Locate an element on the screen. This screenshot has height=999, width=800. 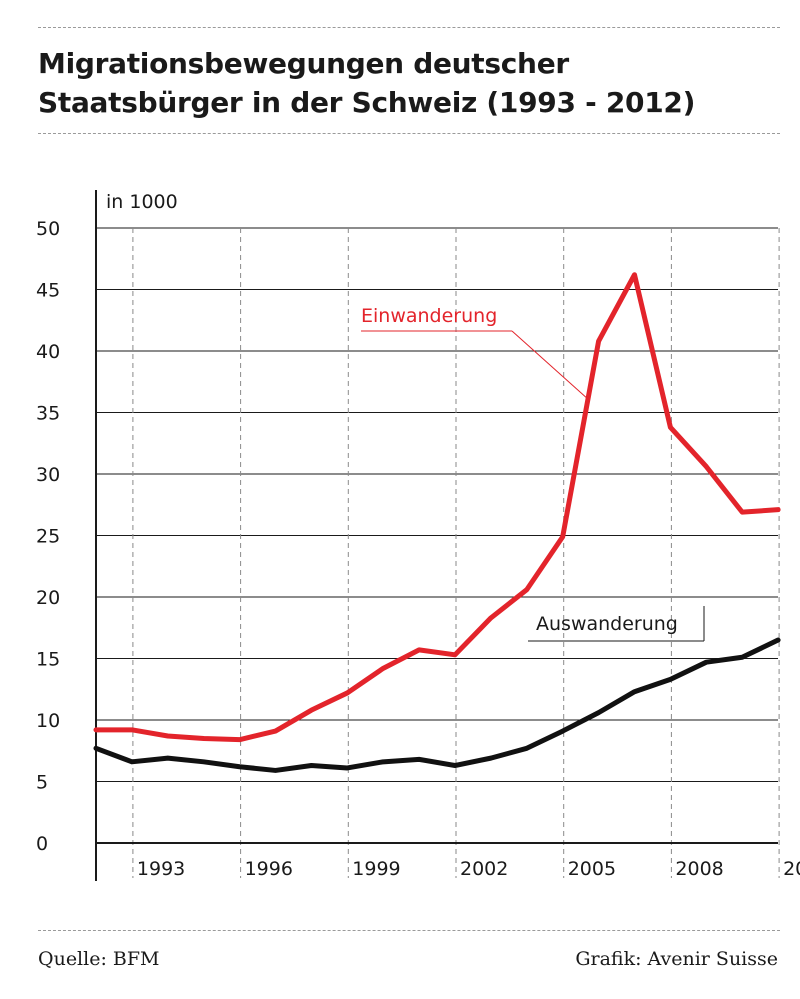
y-tick-label: 5 is located at coordinates (42, 783).